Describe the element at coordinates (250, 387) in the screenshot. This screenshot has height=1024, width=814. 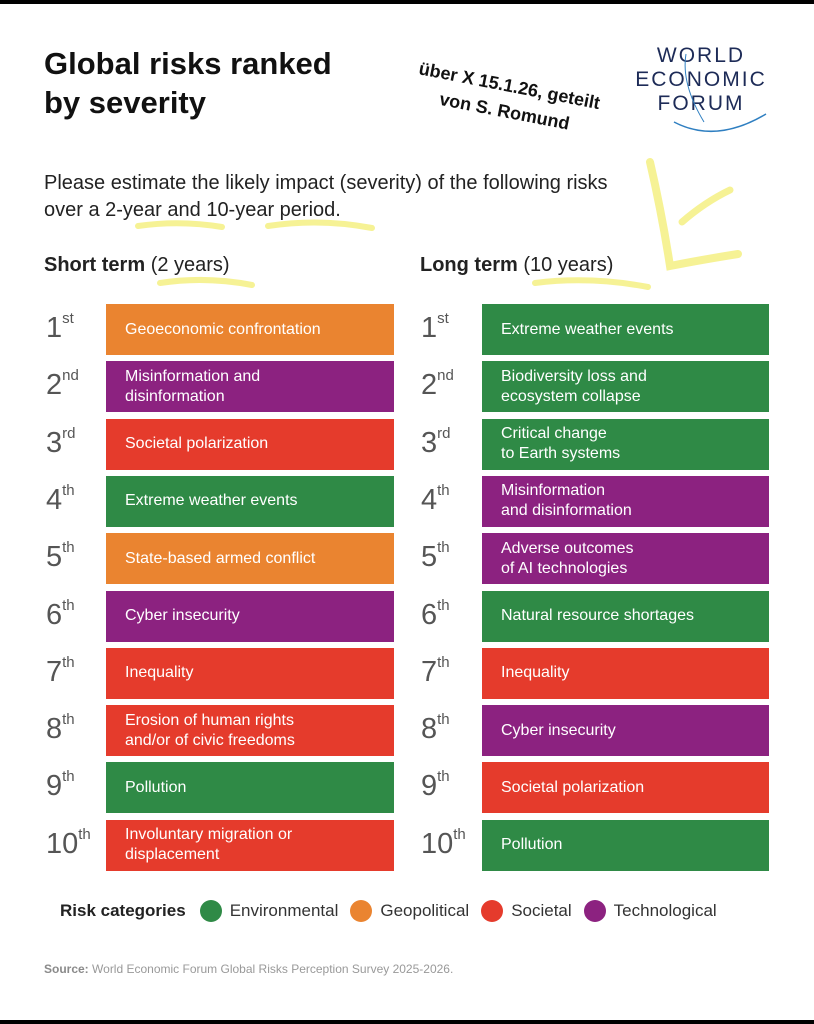
I see `short-term_risks-risk-2: Misinformation and disinformation` at that location.